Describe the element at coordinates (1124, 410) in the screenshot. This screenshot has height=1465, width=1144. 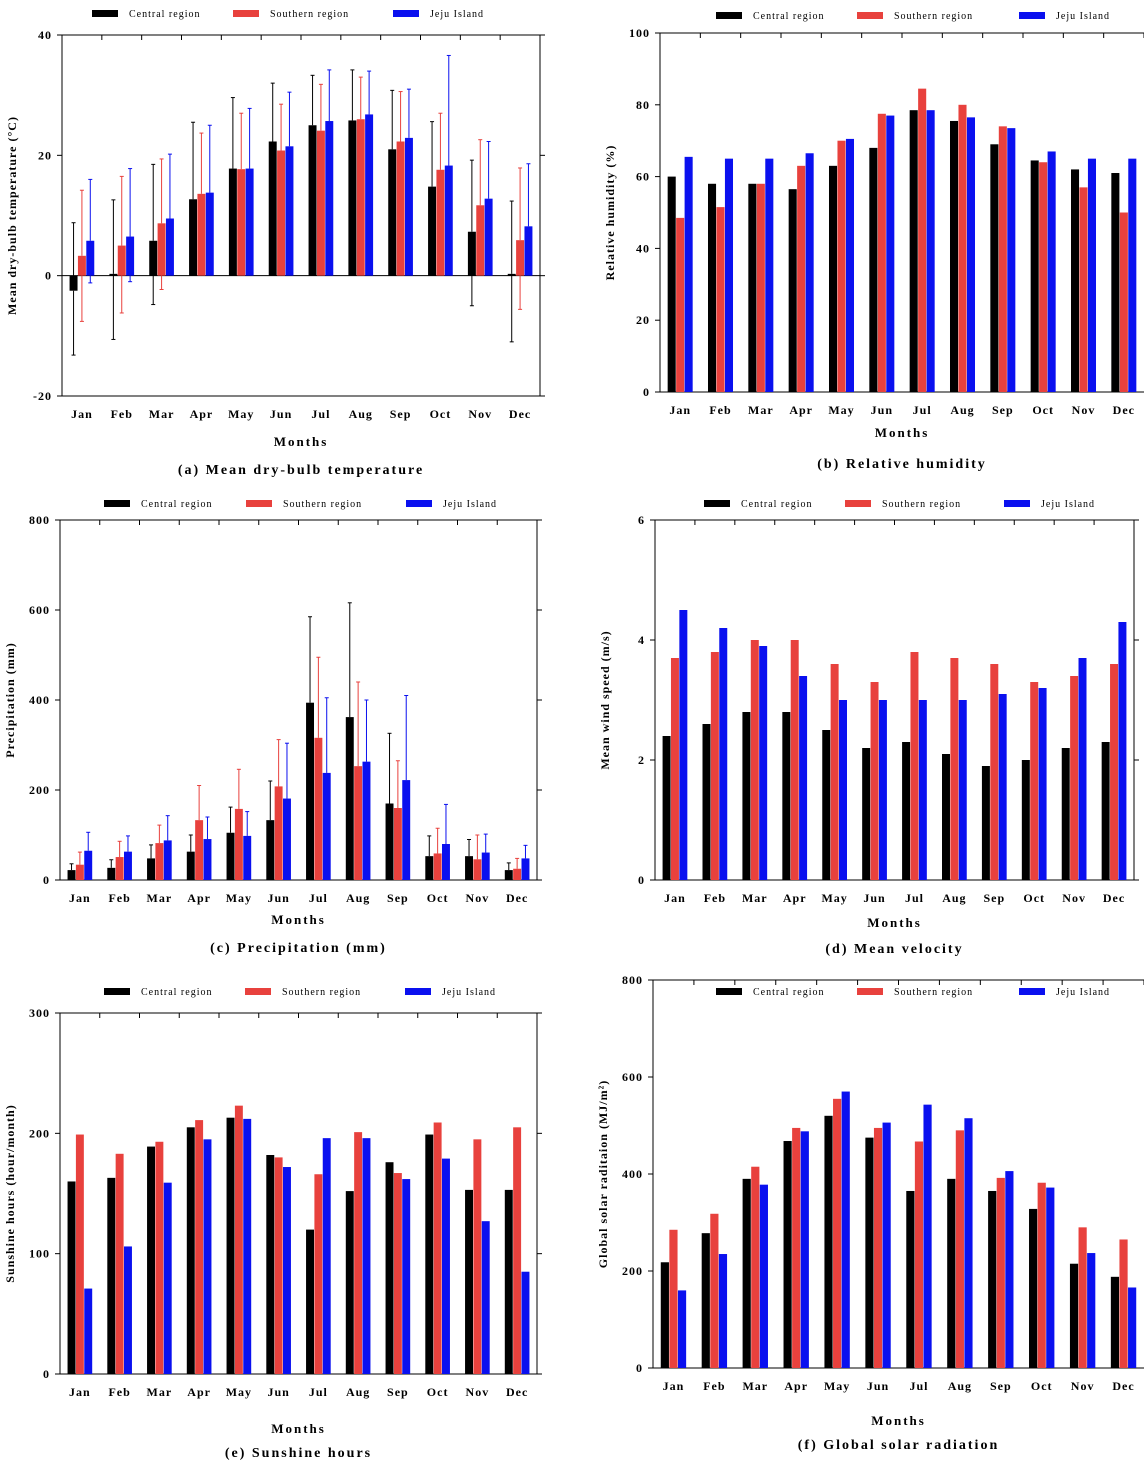
I see `x-tick-label: Dec` at that location.